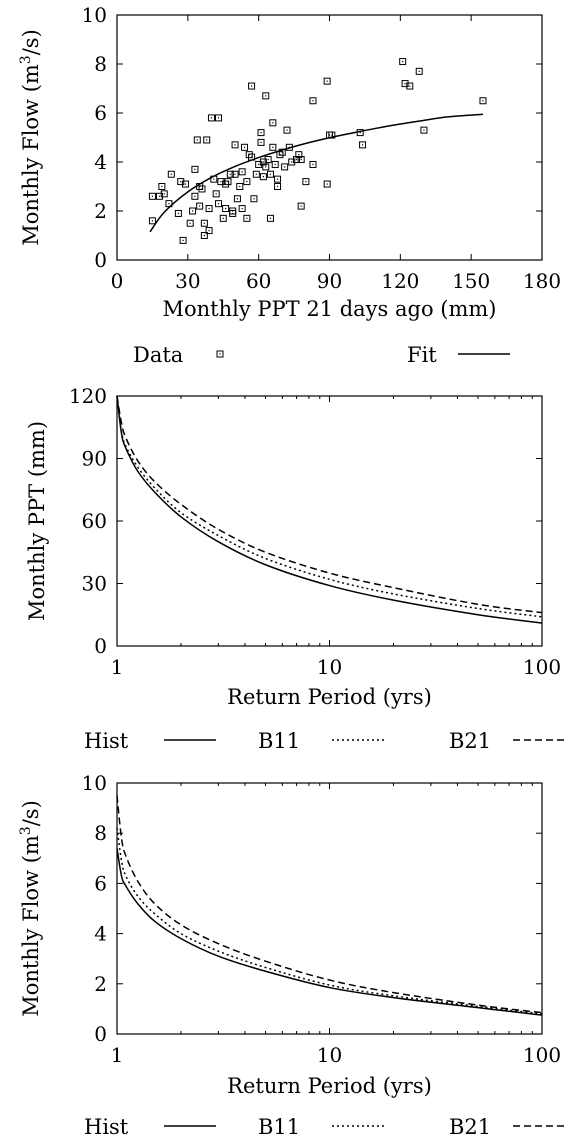  Describe the element at coordinates (258, 281) in the screenshot. I see `x-tick-label: 60` at that location.